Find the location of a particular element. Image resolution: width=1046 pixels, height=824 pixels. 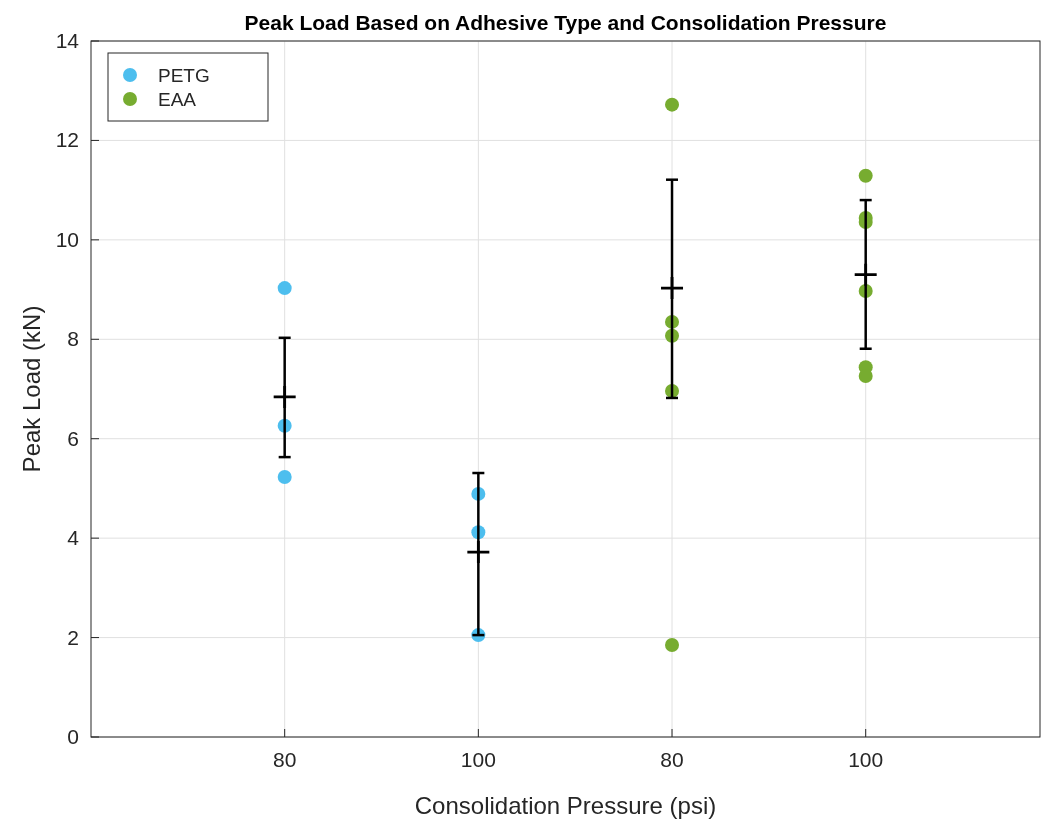

legend-label: EAA is located at coordinates (177, 99).